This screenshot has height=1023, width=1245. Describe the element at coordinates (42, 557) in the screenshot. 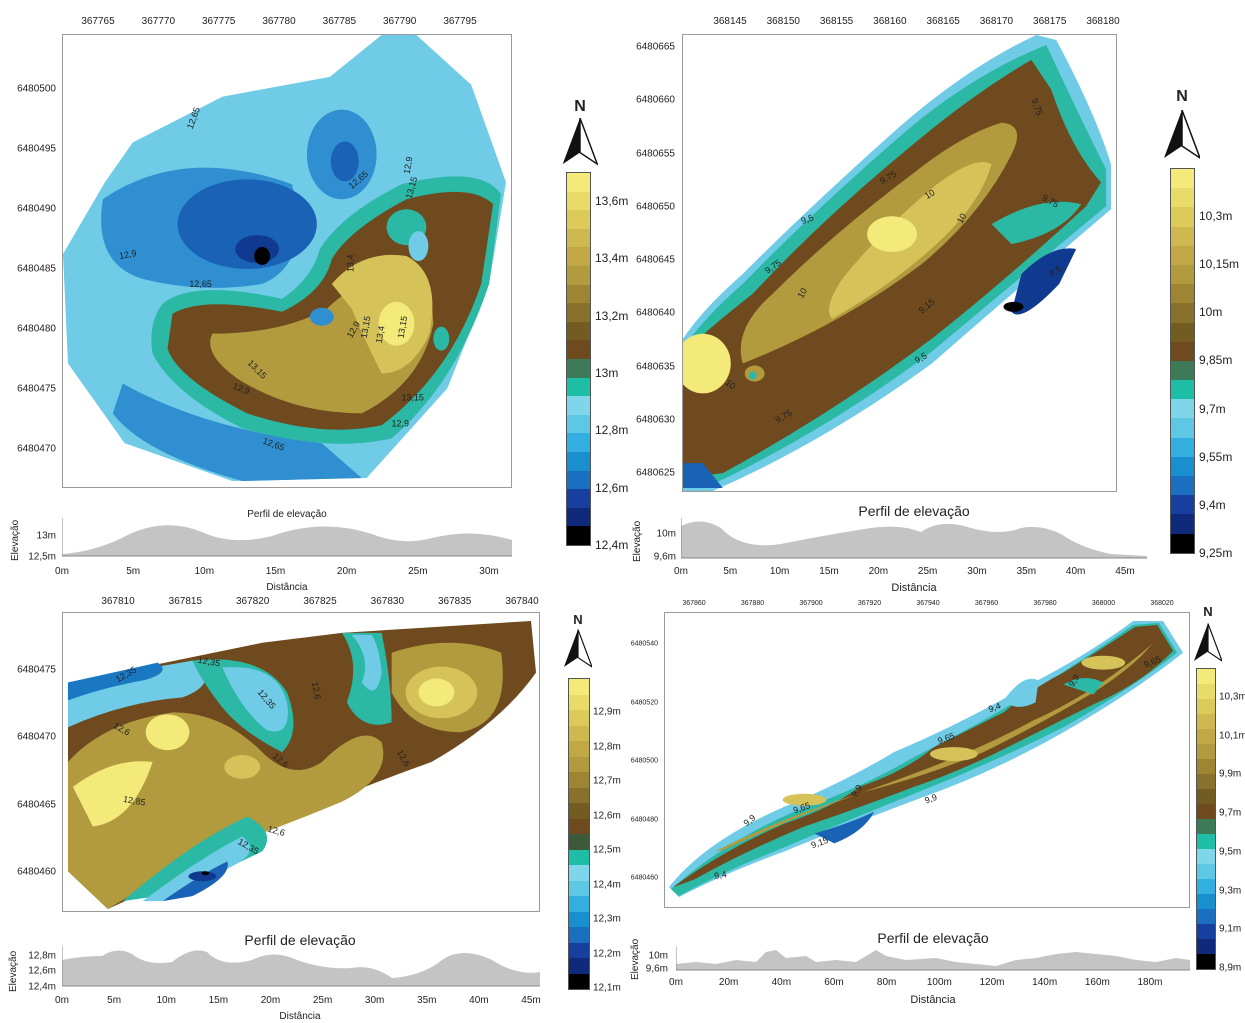

I see `profile-y-tick: 12,5m` at that location.